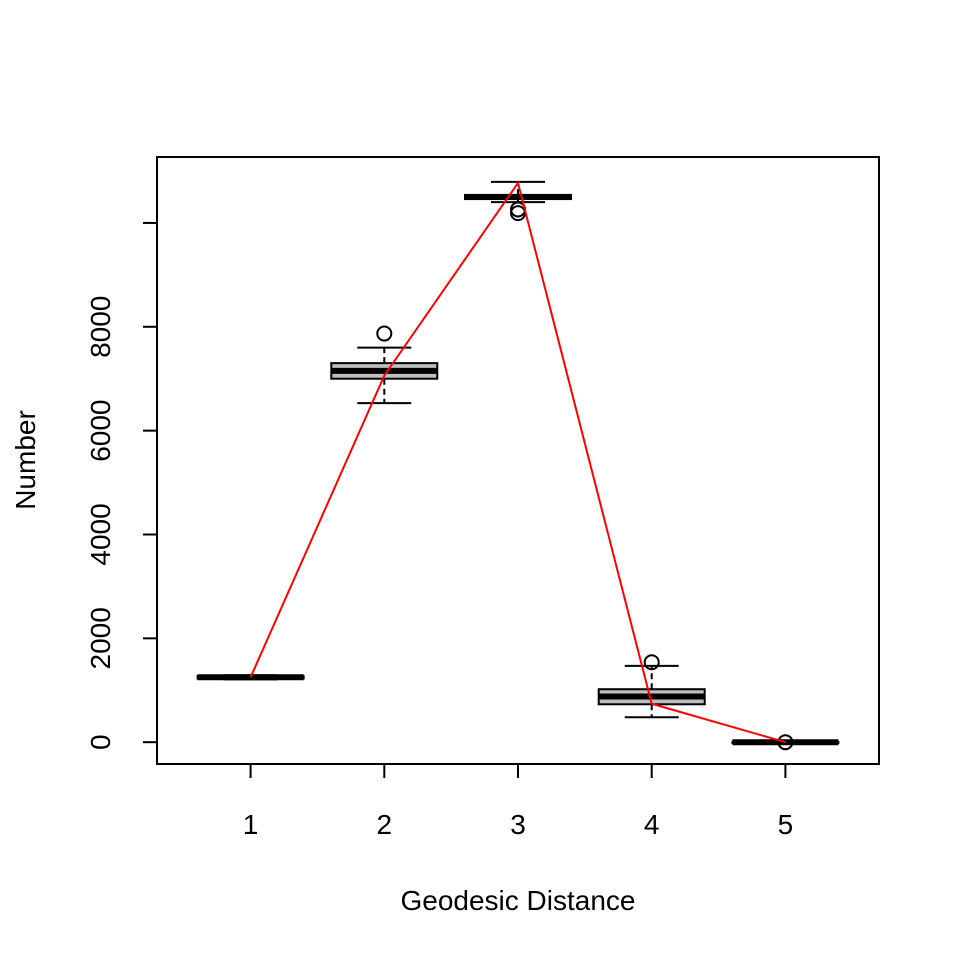  I want to click on y-tick-label: 6000, so click(100, 430).